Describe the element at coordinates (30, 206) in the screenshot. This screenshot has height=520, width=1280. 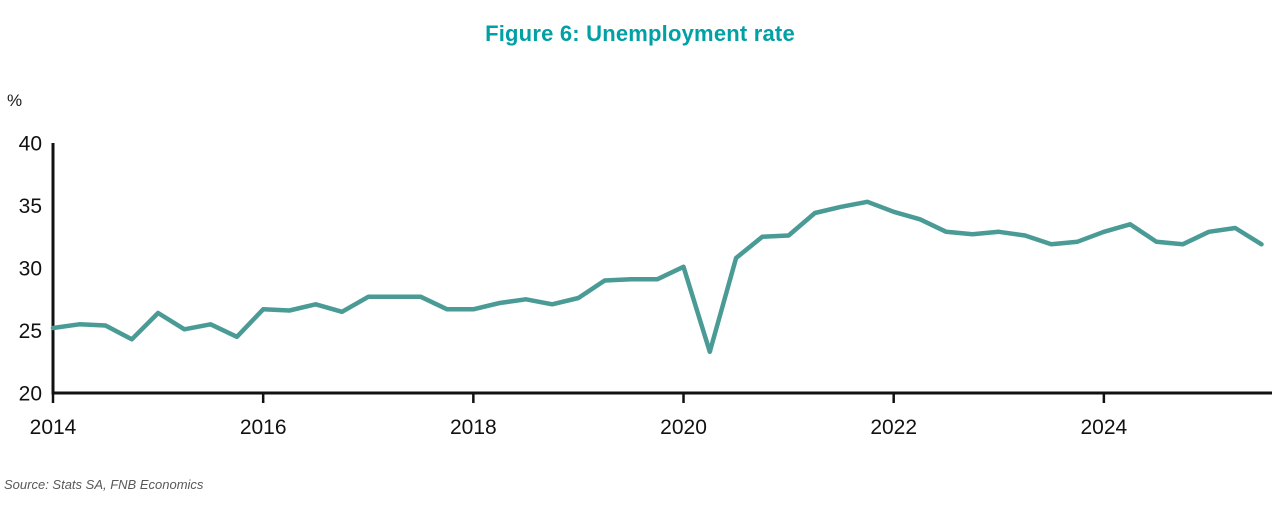
I see `y-axis-tick-label: 35` at that location.